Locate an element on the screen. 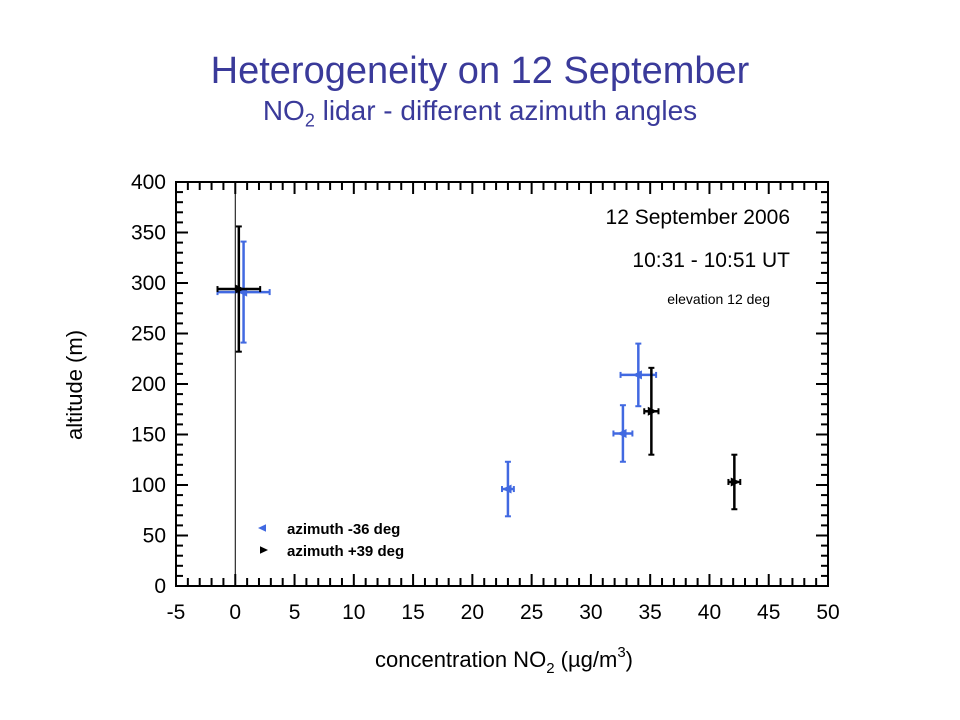  x-tick-label: 30 is located at coordinates (590, 612).